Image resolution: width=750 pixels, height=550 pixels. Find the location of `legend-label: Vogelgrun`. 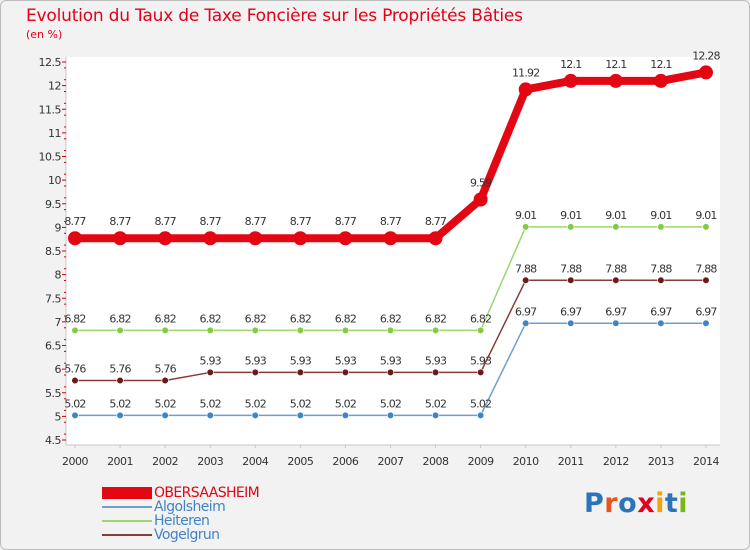

legend-label: Vogelgrun is located at coordinates (187, 535).